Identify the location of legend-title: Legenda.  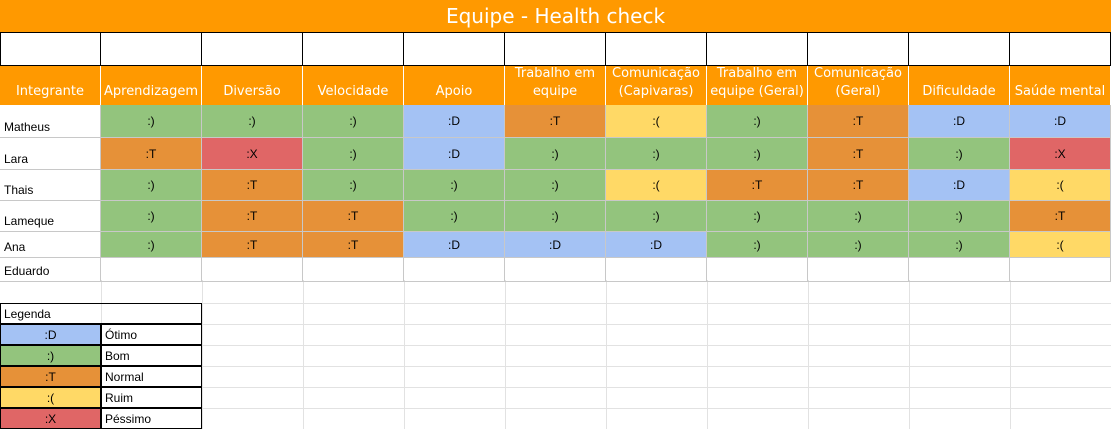
(101, 313).